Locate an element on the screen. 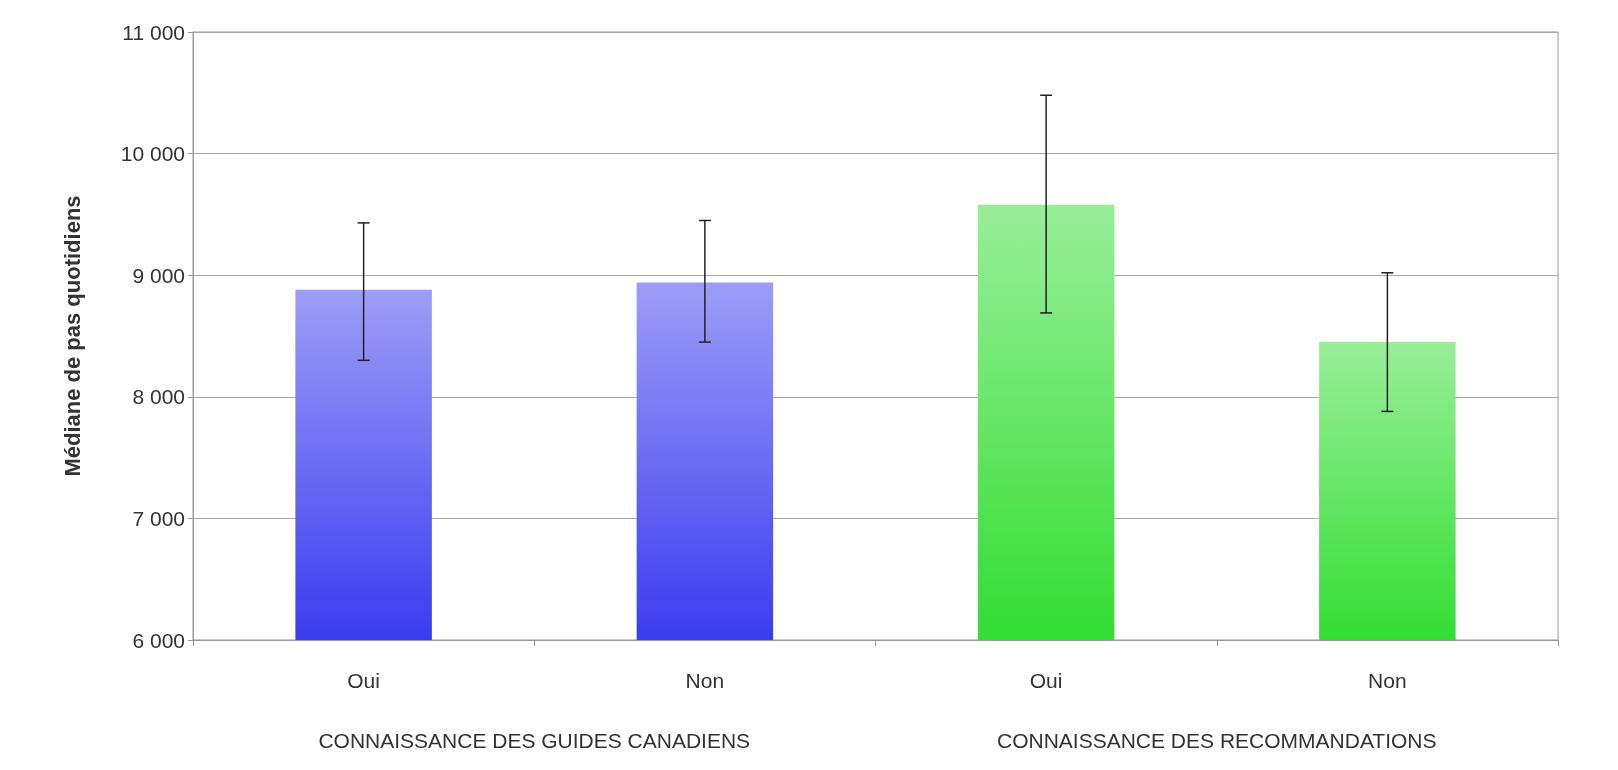 Image resolution: width=1618 pixels, height=770 pixels. y-tick-label: 6 000 is located at coordinates (158, 640).